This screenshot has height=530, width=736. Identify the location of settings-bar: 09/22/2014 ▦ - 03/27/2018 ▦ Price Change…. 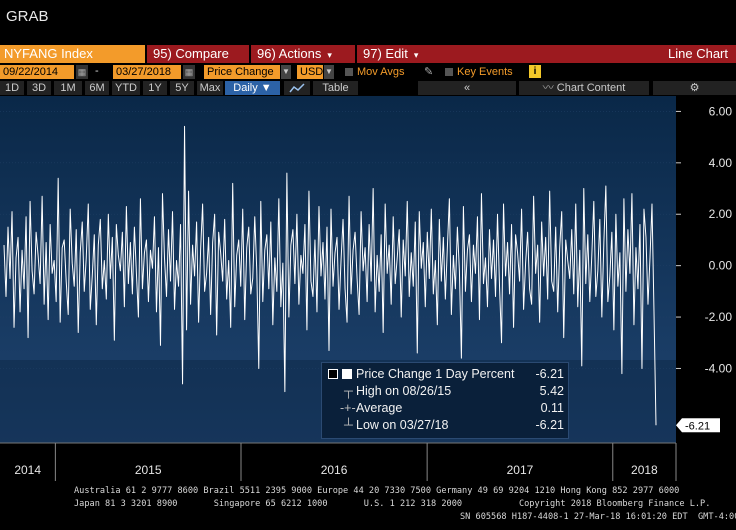
(368, 72).